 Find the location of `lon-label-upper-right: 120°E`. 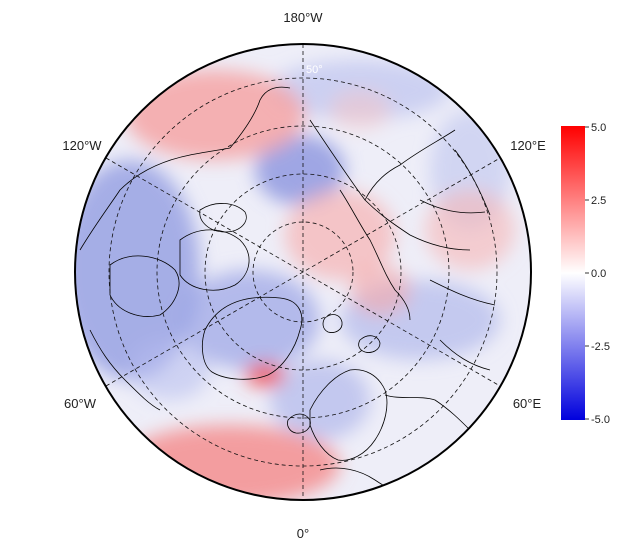

lon-label-upper-right: 120°E is located at coordinates (528, 145).